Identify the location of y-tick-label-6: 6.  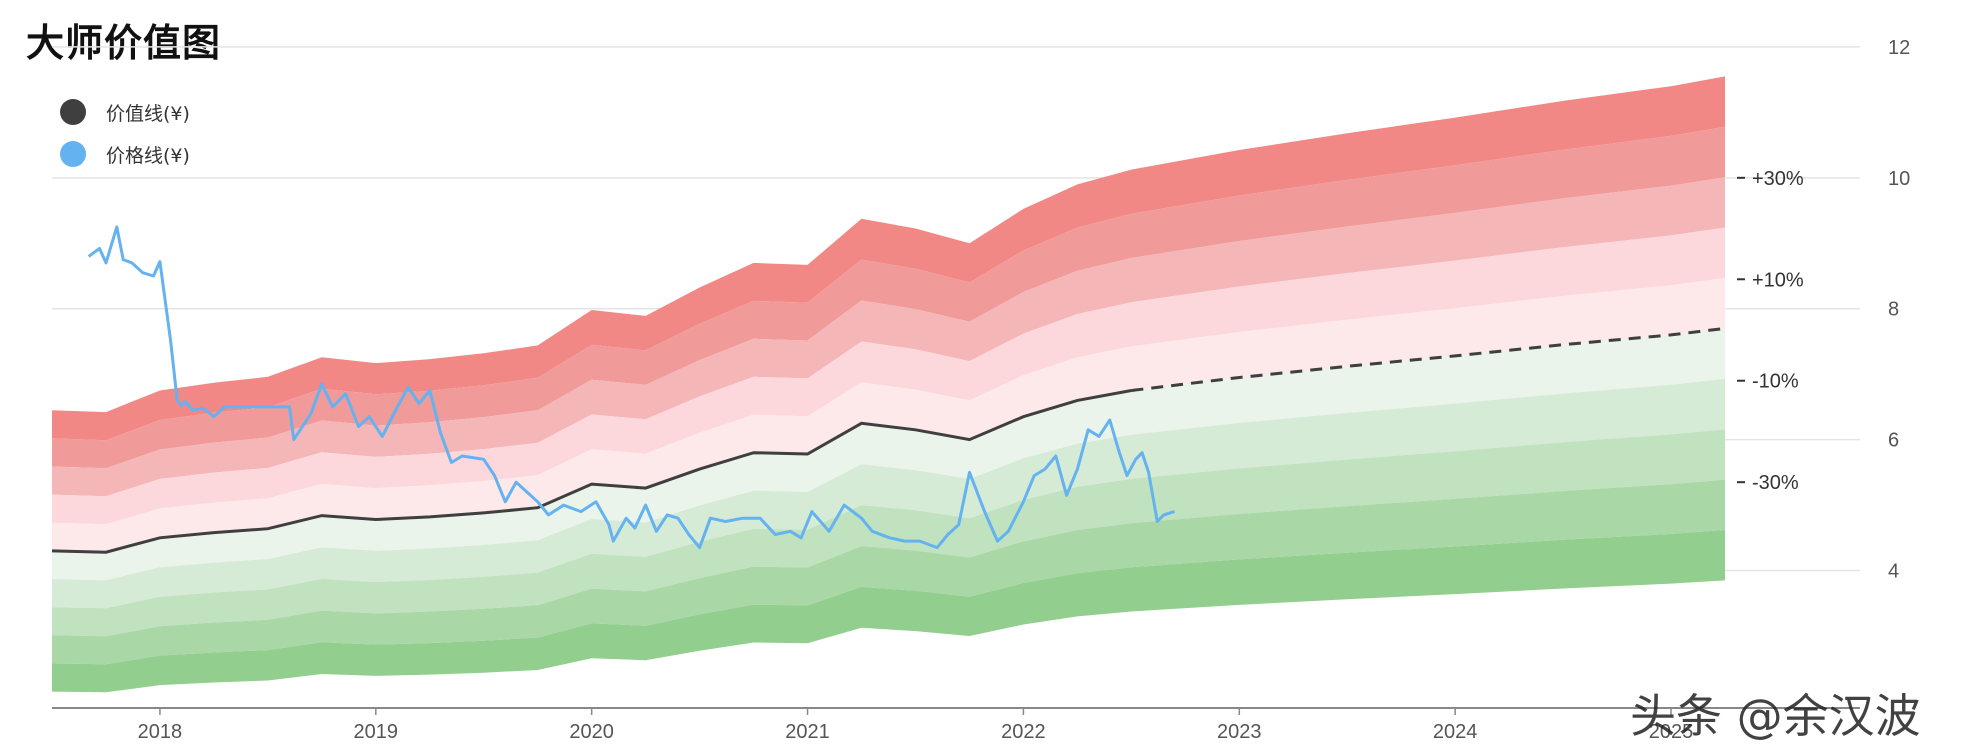
(1893, 441).